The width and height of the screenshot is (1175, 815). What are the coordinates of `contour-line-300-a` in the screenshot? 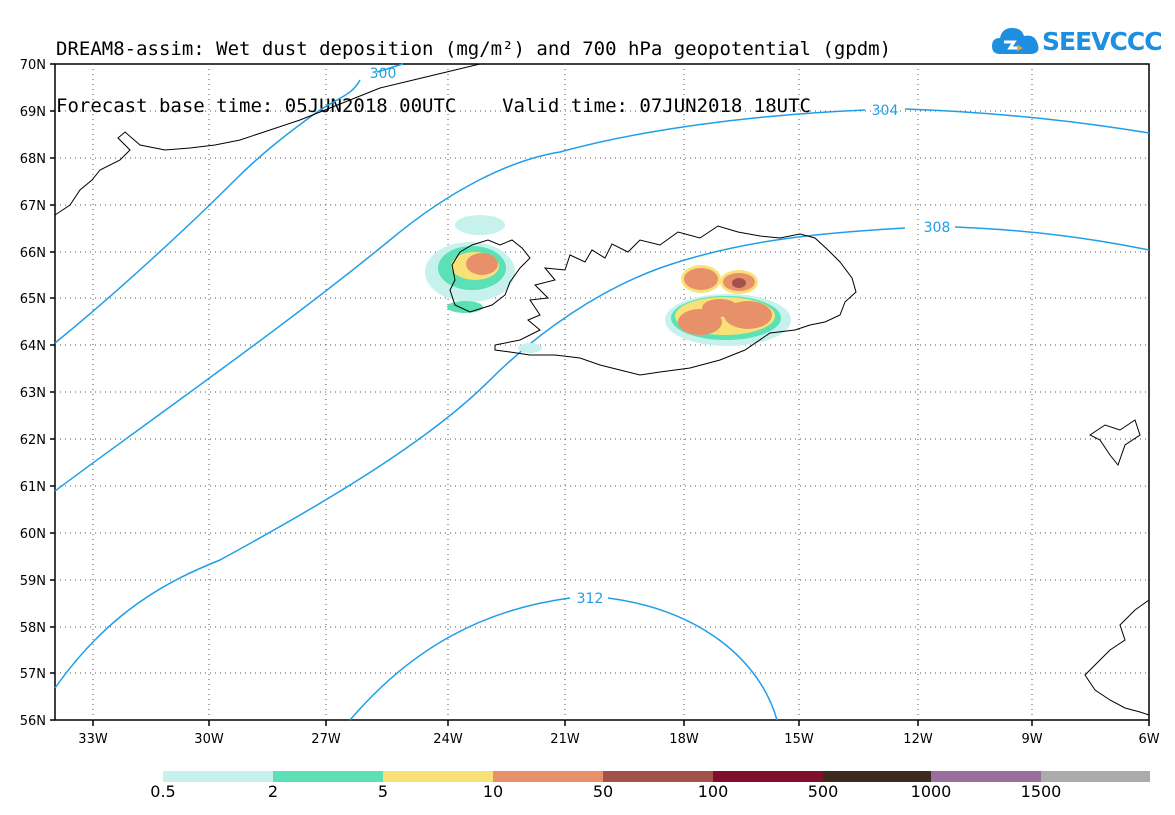 It's located at (207, 211).